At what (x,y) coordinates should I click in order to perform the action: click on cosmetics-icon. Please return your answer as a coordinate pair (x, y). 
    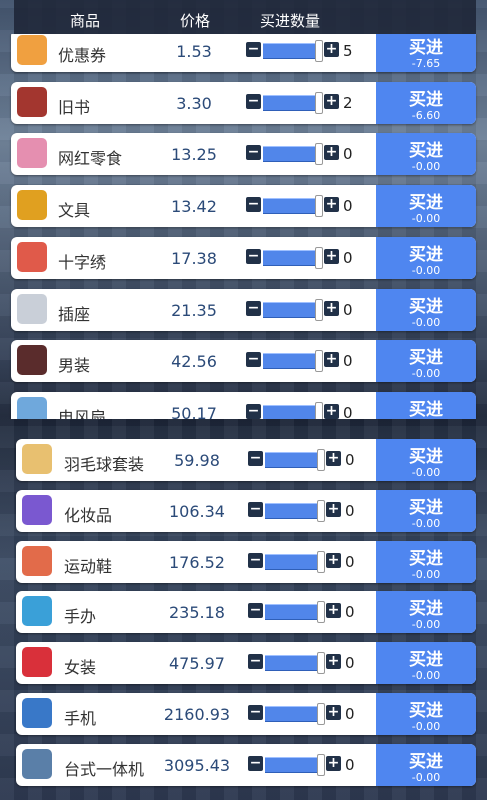
    Looking at the image, I should click on (37, 509).